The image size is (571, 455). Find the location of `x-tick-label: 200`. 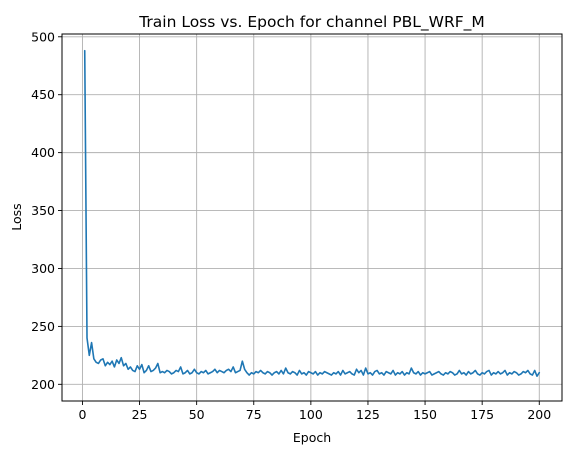

x-tick-label: 200 is located at coordinates (539, 414).